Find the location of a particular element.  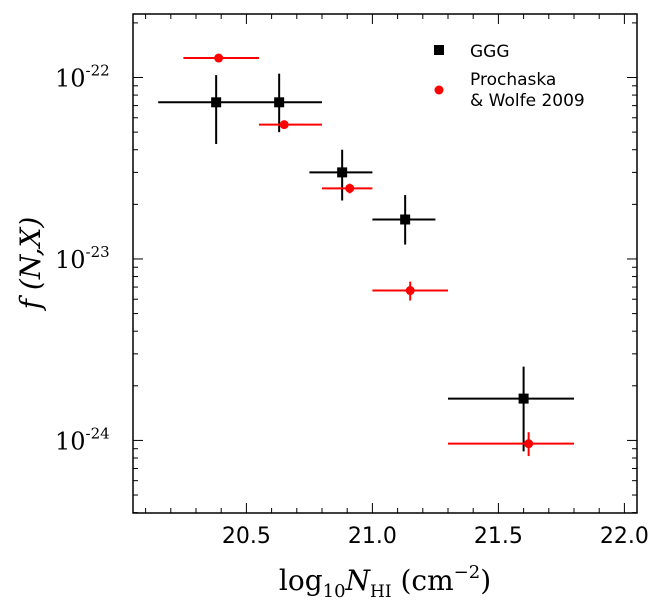

legend-marker-ggg is located at coordinates (439, 50).